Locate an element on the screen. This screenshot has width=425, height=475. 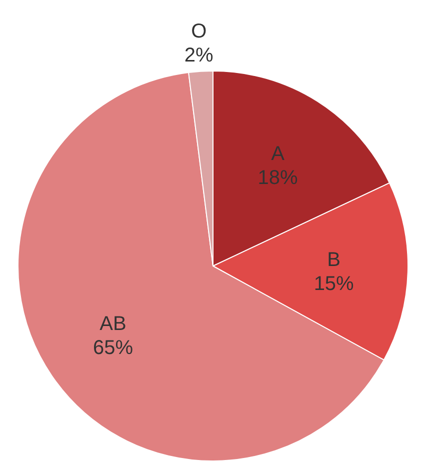
slice-label: A is located at coordinates (278, 153).